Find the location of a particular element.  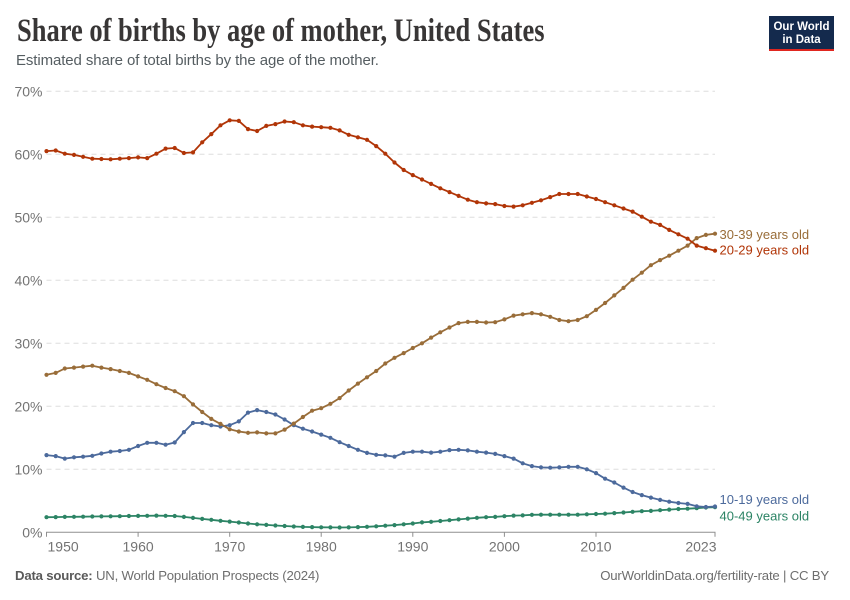

svg-text: 1990 is located at coordinates (412, 547).